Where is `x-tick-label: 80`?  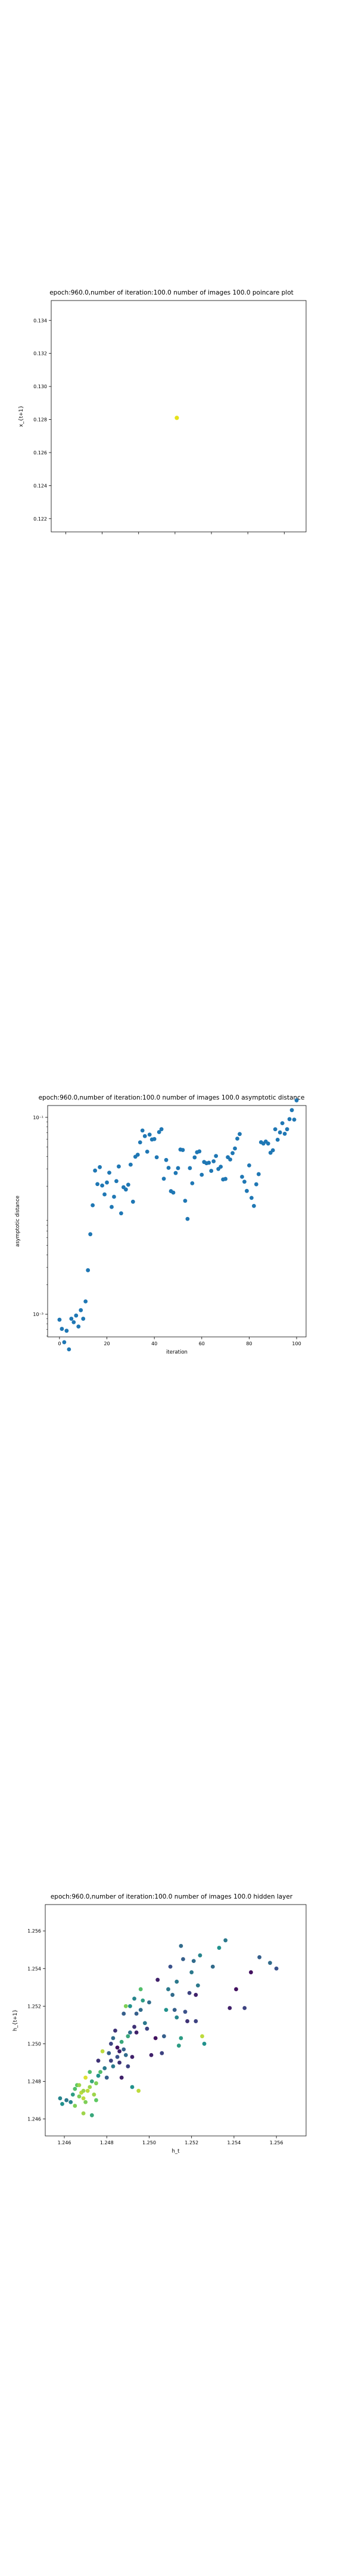
x-tick-label: 80 is located at coordinates (249, 1343).